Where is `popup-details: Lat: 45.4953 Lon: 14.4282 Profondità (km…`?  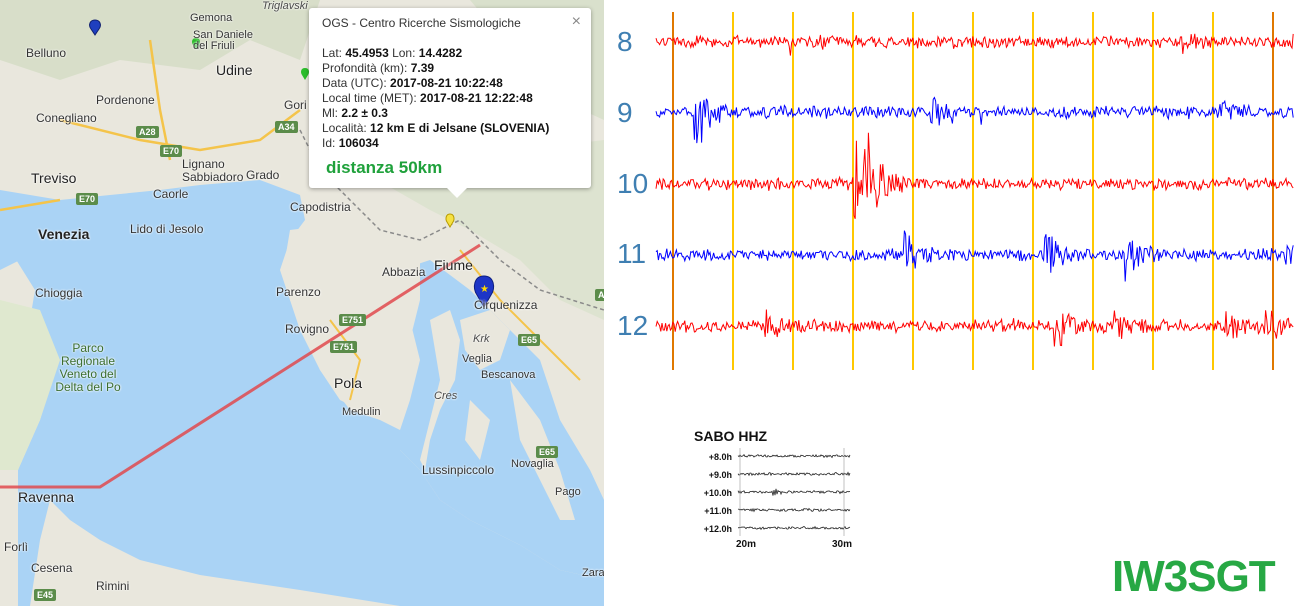
popup-details: Lat: 45.4953 Lon: 14.4282 Profondità (km… is located at coordinates (435, 98).